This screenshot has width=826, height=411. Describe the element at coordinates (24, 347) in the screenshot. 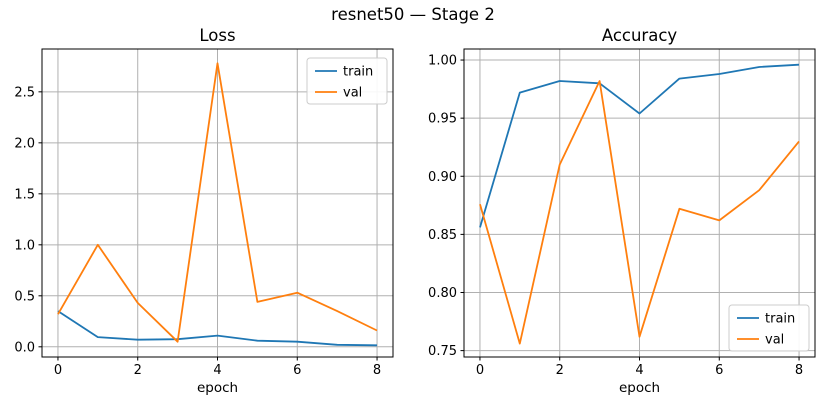

I see `y-tick-label: 0.0` at that location.